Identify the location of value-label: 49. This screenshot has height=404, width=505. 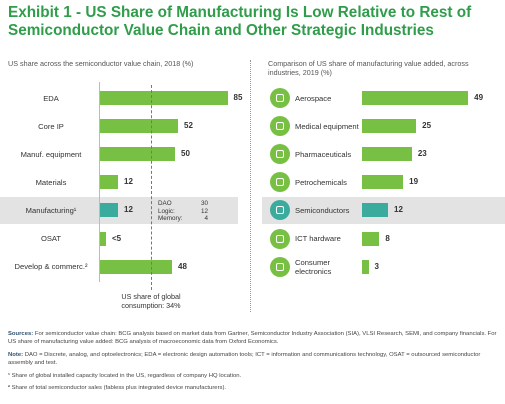
(479, 97).